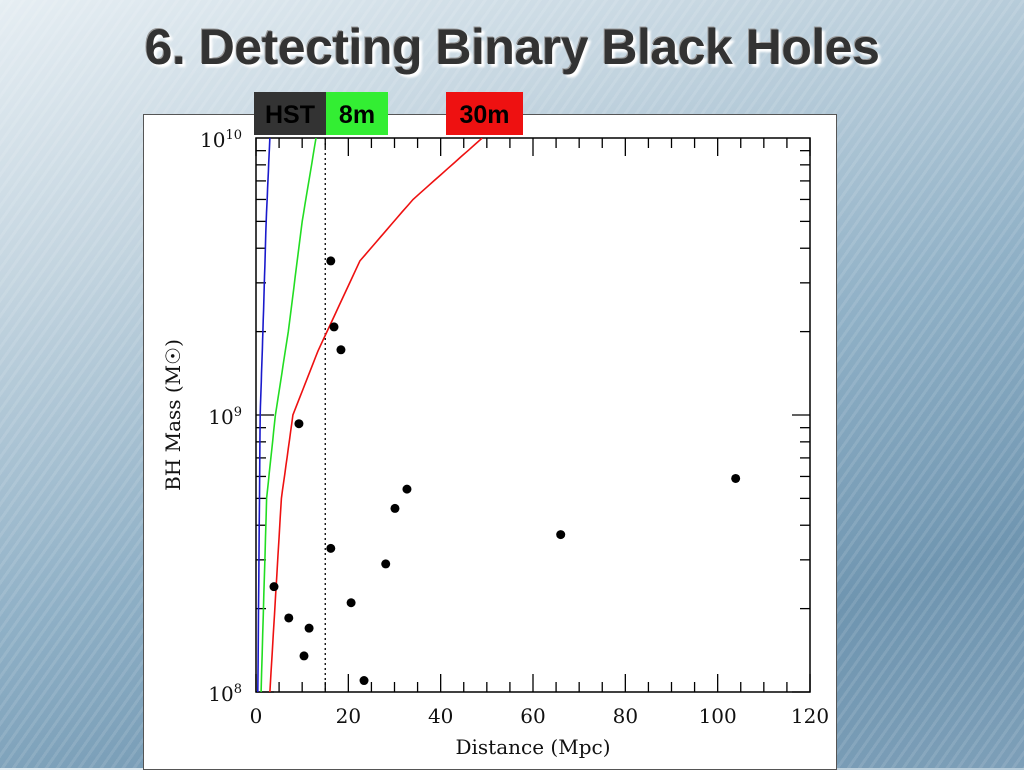 This screenshot has width=1024, height=770. Describe the element at coordinates (512, 47) in the screenshot. I see `slide-title: 6. Detecting Binary Black Holes` at that location.